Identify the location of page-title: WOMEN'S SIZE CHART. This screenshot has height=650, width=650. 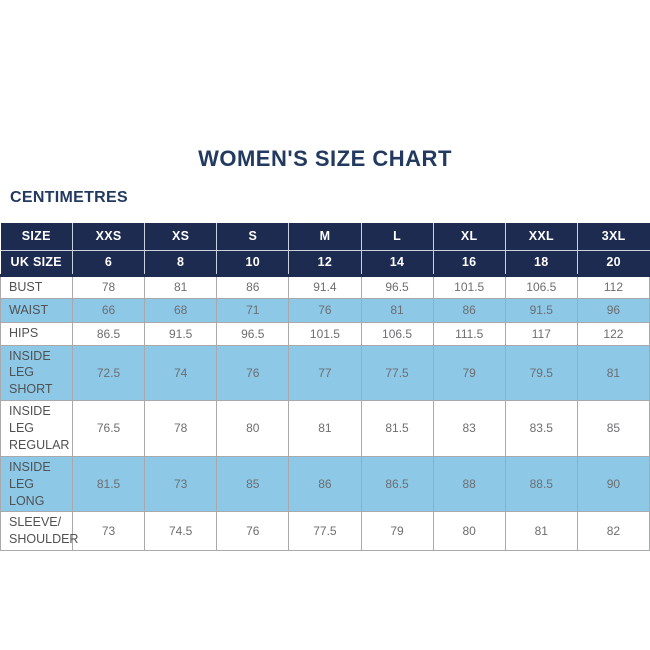
(325, 158).